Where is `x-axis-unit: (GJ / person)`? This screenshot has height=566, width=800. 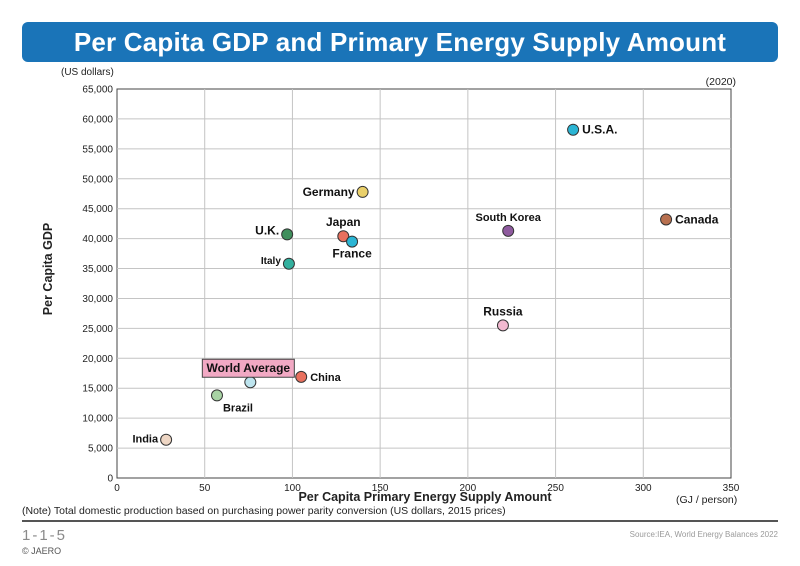
x-axis-unit: (GJ / person) is located at coordinates (707, 500).